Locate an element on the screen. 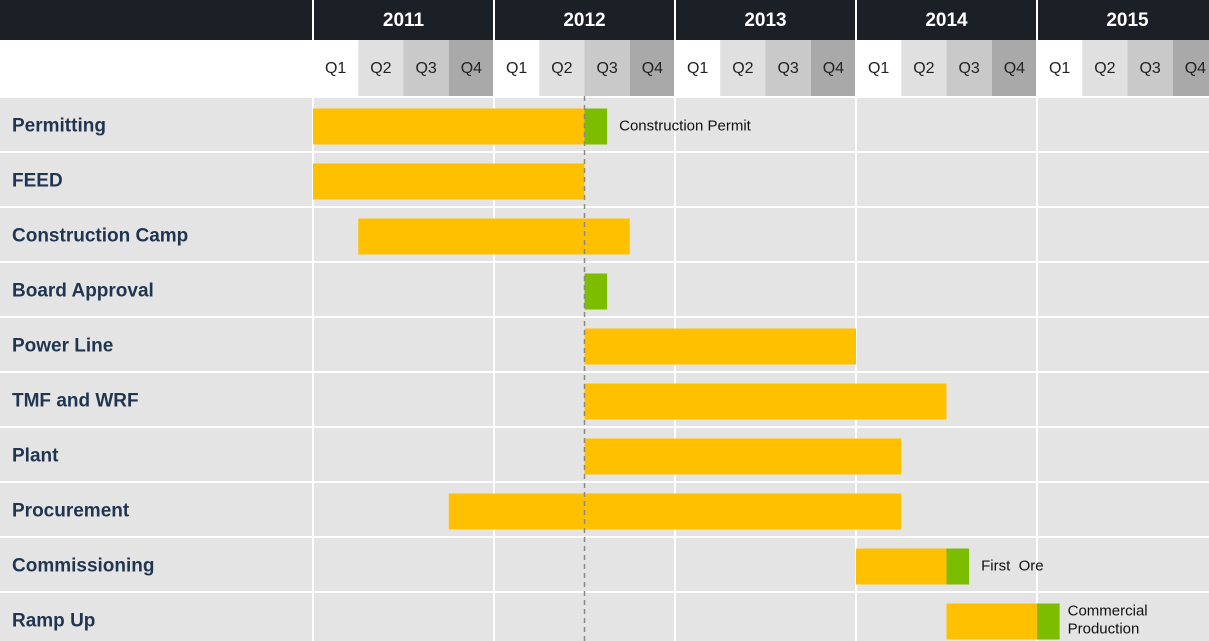 The width and height of the screenshot is (1209, 641). task-label: Ramp Up is located at coordinates (53, 621).